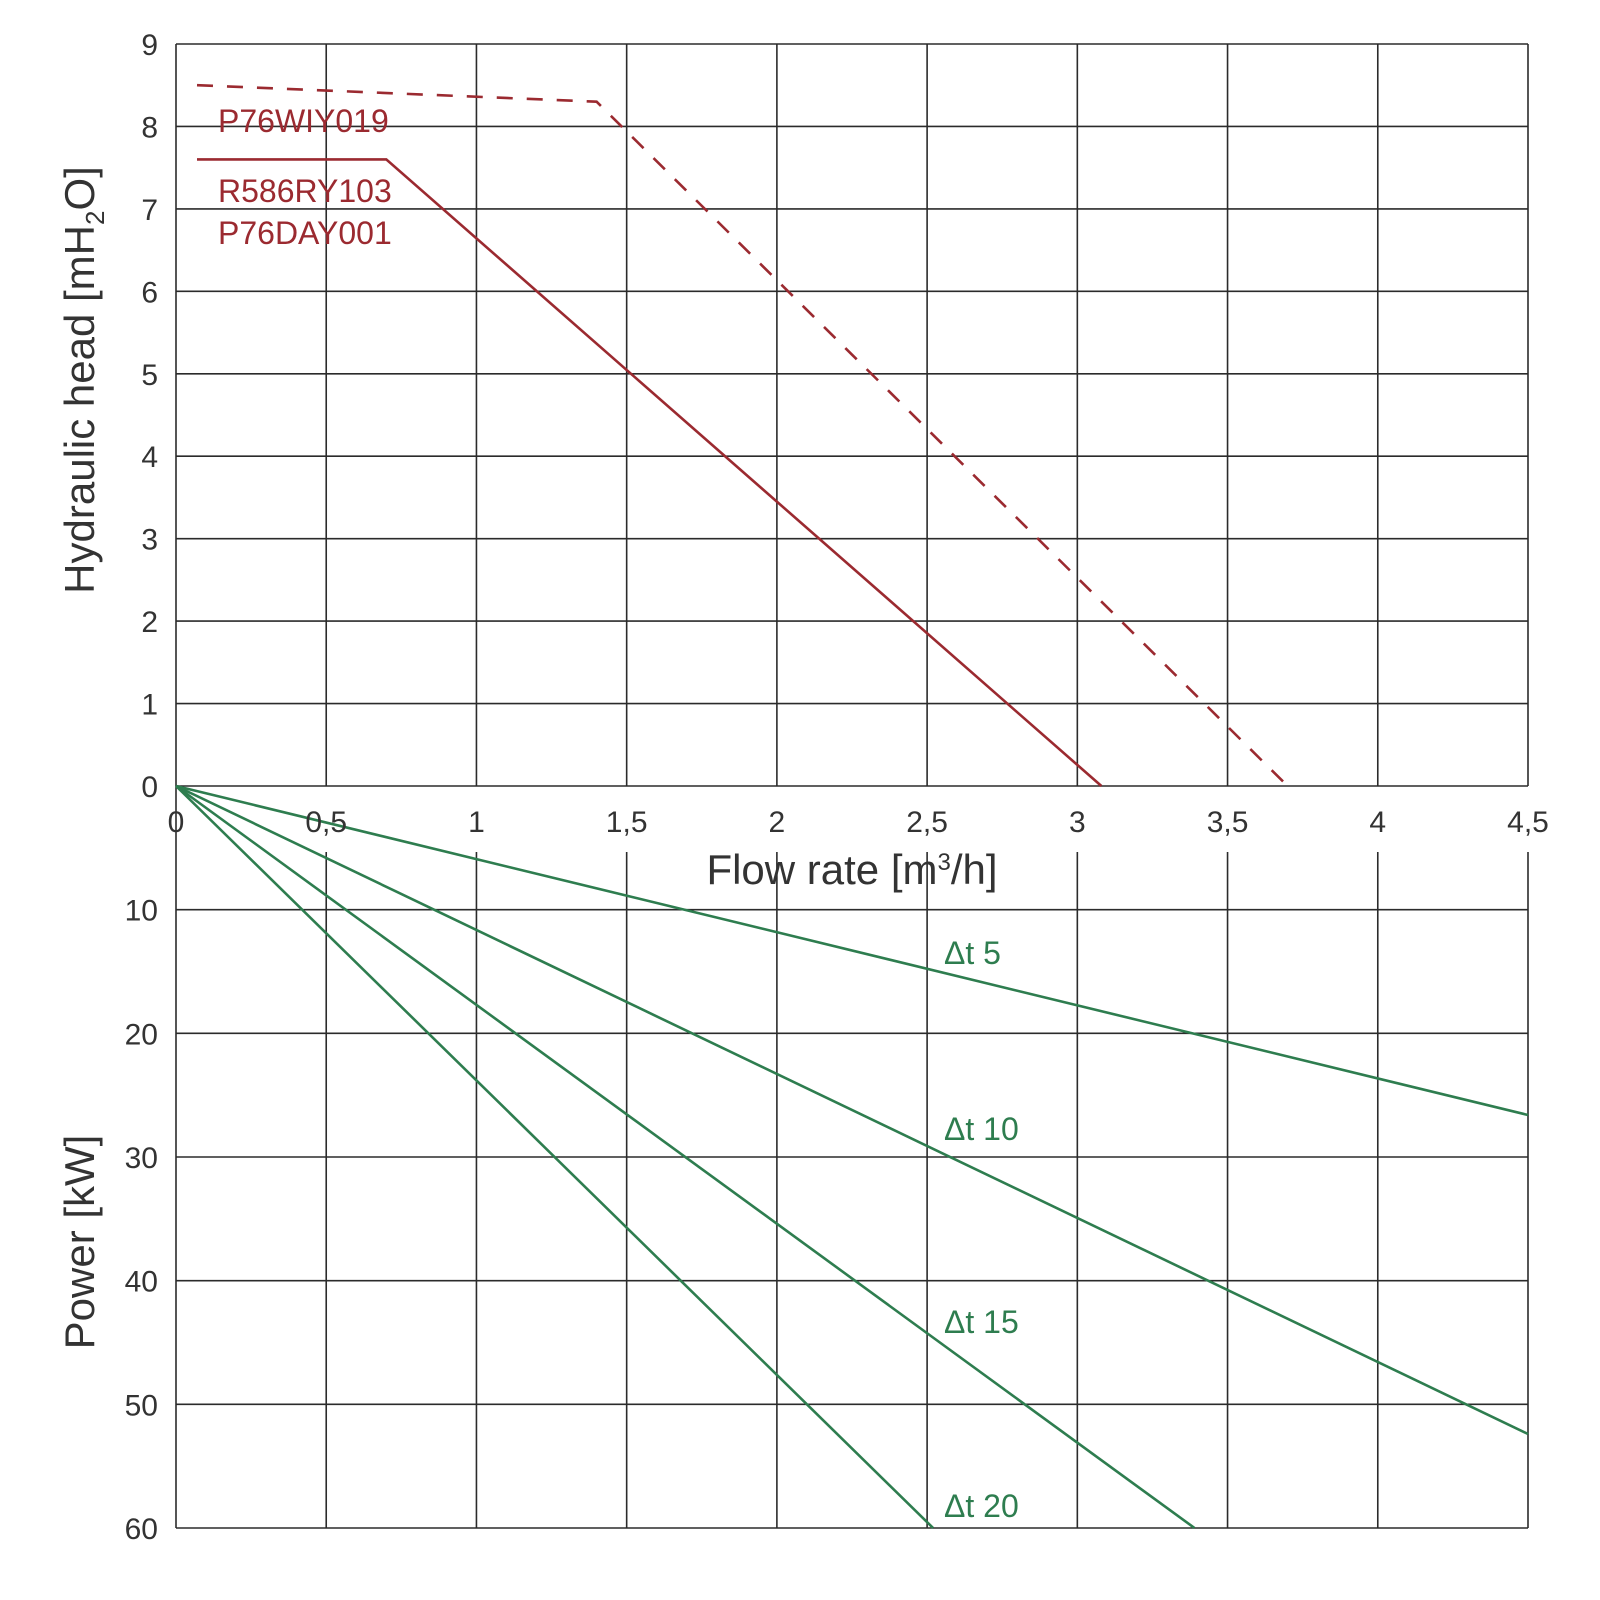  What do you see at coordinates (777, 822) in the screenshot?
I see `x-tick-label: 2` at bounding box center [777, 822].